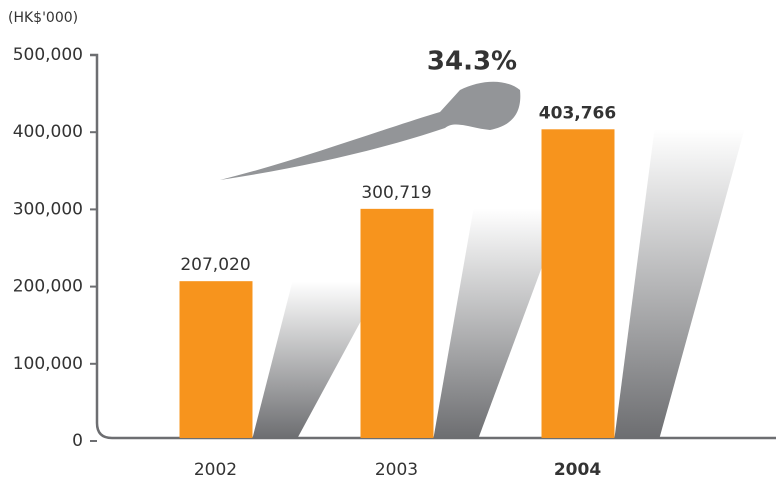 This screenshot has width=776, height=490. I want to click on y-tick-label: 400,000, so click(48, 132).